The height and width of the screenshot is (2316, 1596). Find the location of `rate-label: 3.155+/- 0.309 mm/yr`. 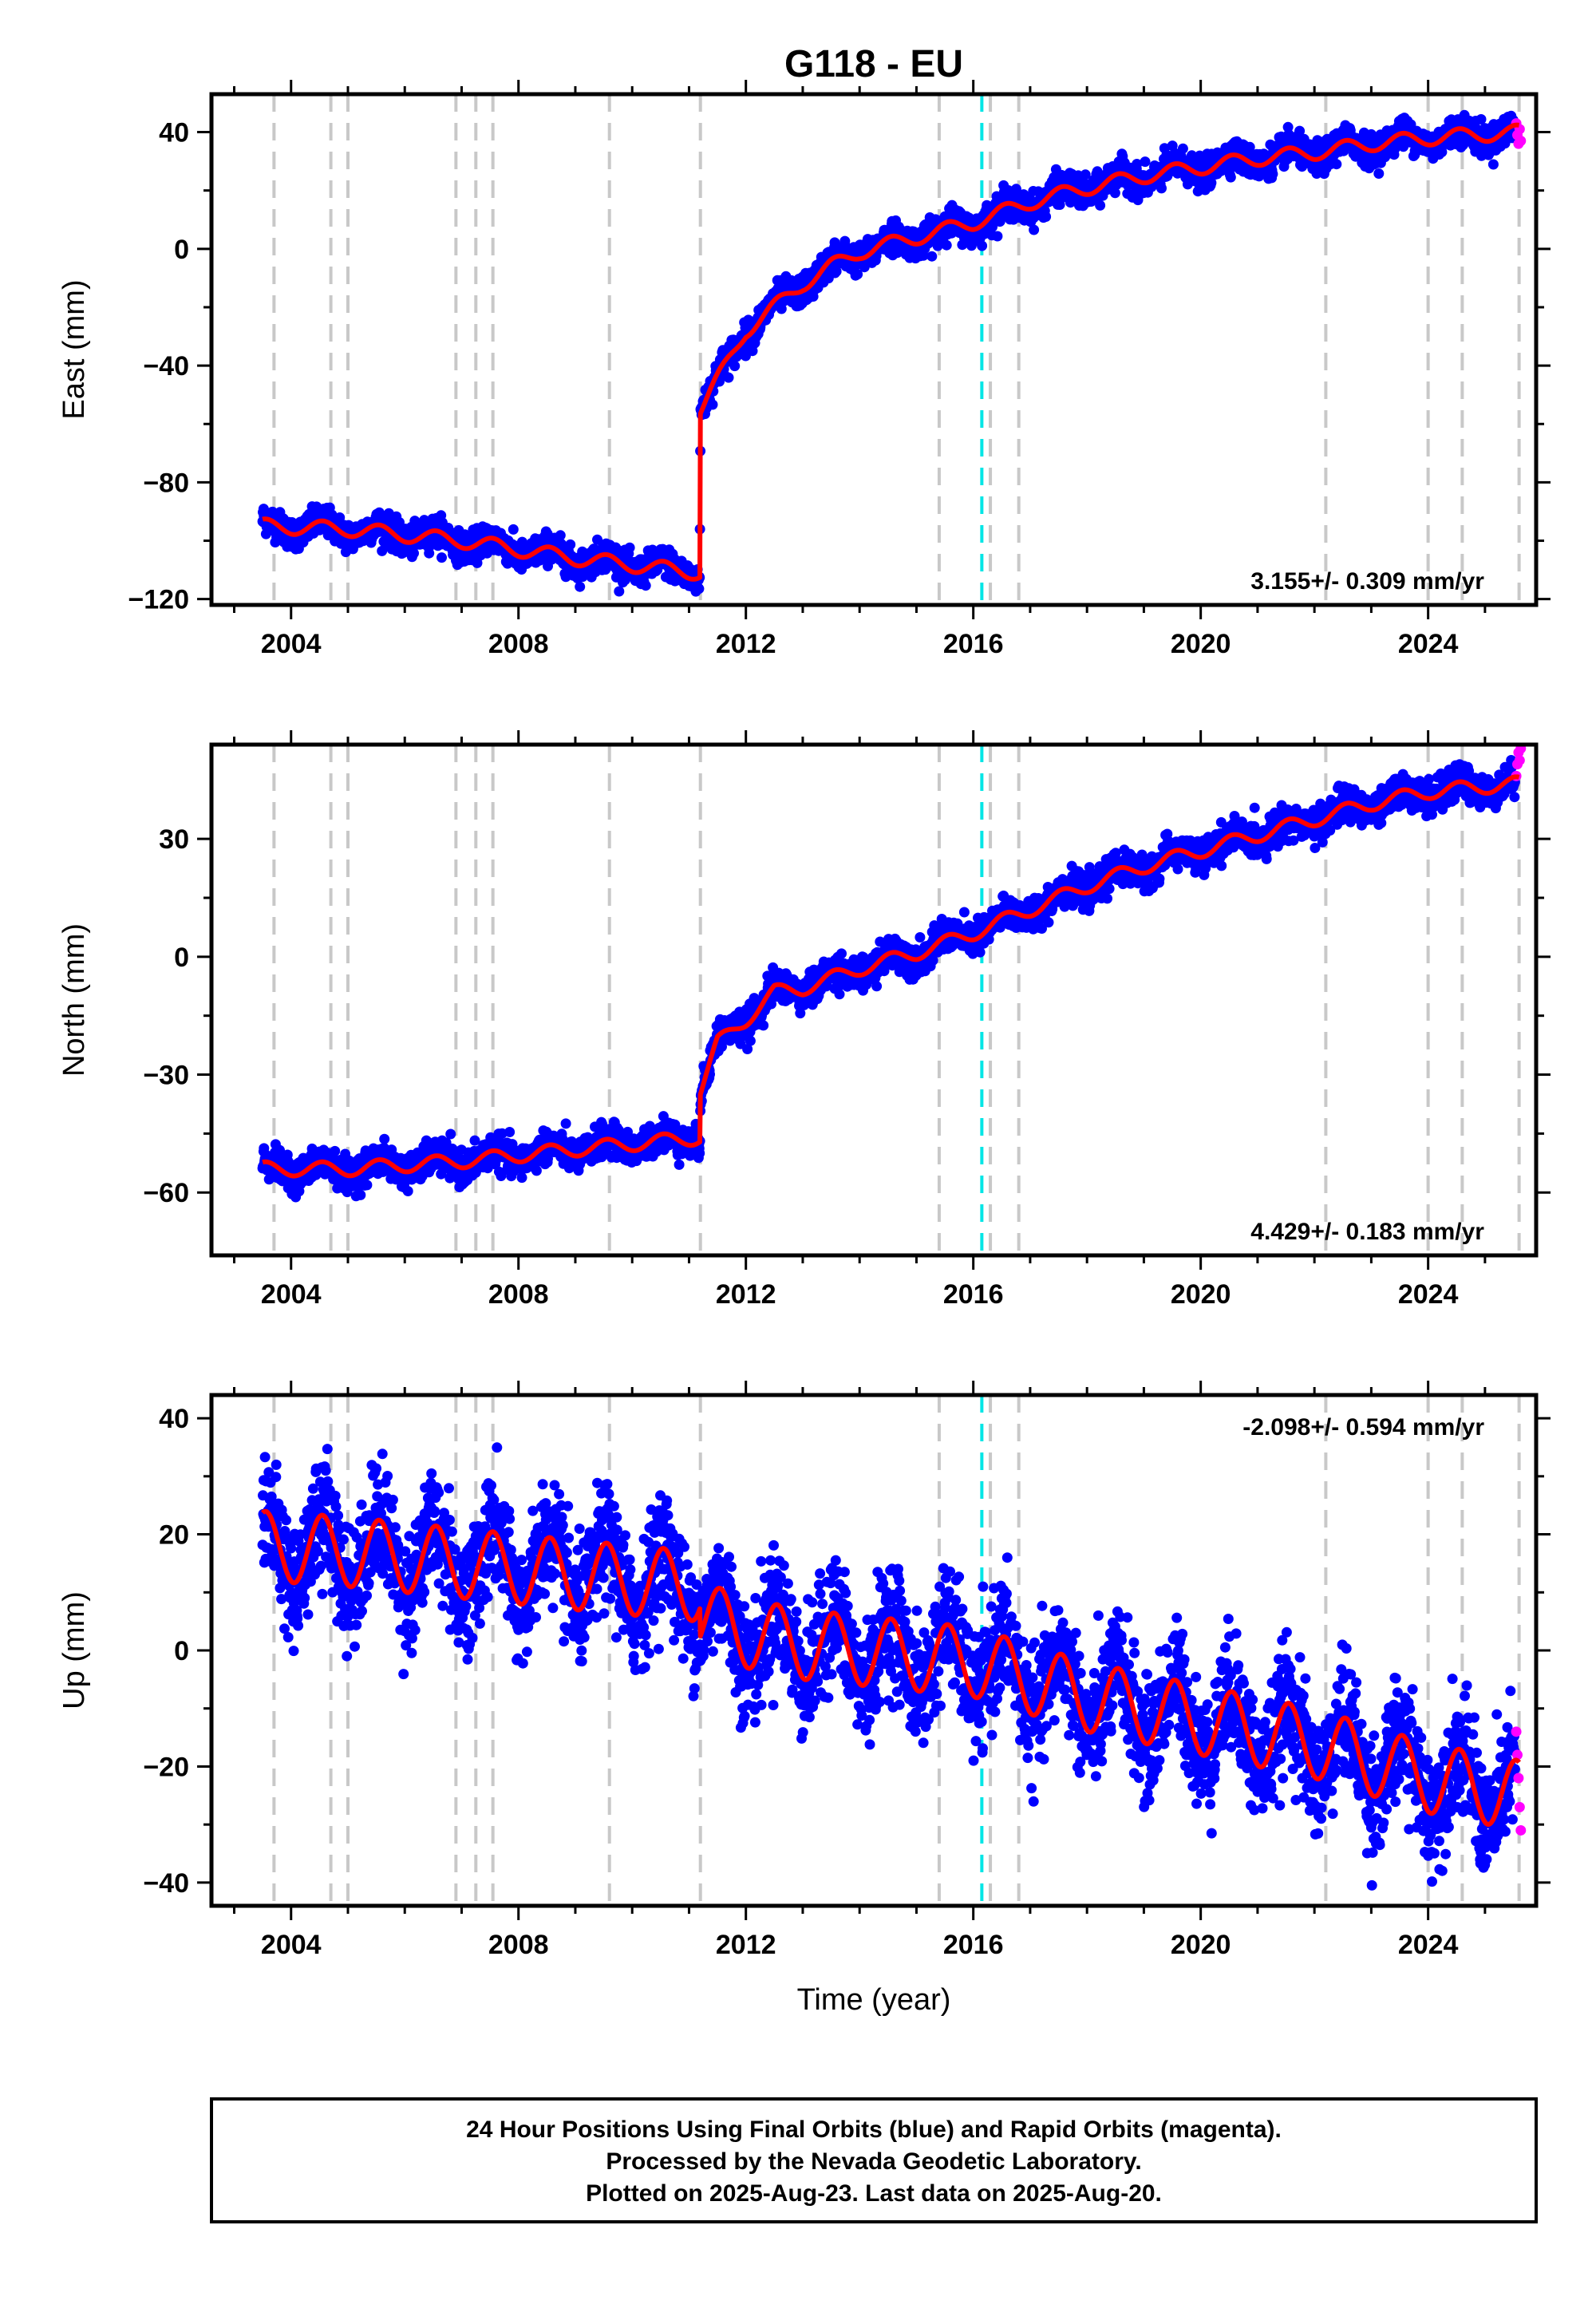

rate-label: 3.155+/- 0.309 mm/yr is located at coordinates (1367, 581).